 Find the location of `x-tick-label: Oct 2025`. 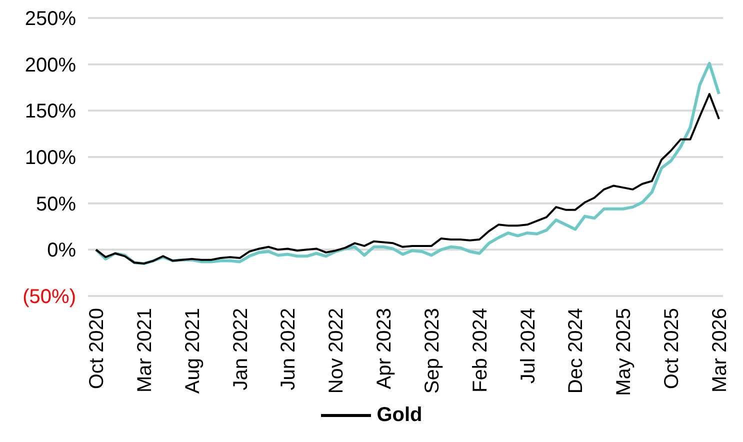

x-tick-label: Oct 2025 is located at coordinates (672, 349).